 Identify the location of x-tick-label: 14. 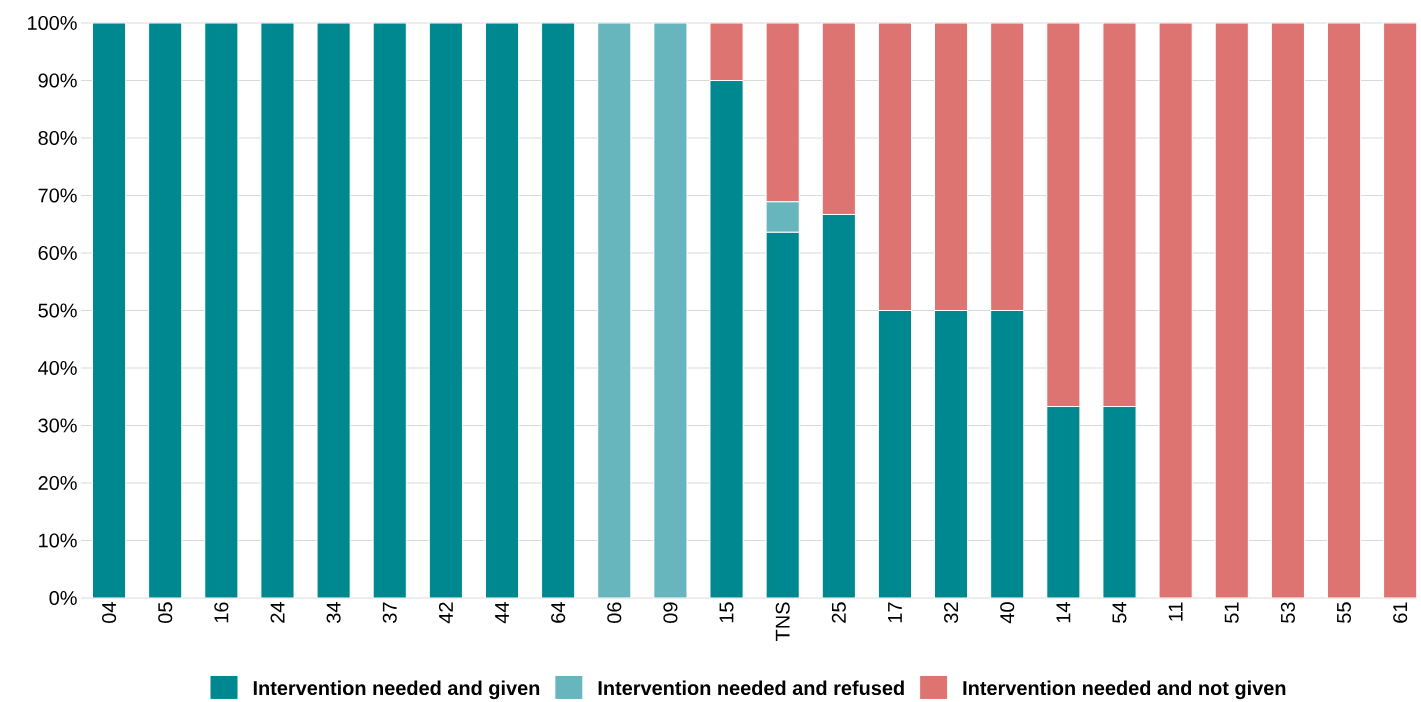
(1063, 612).